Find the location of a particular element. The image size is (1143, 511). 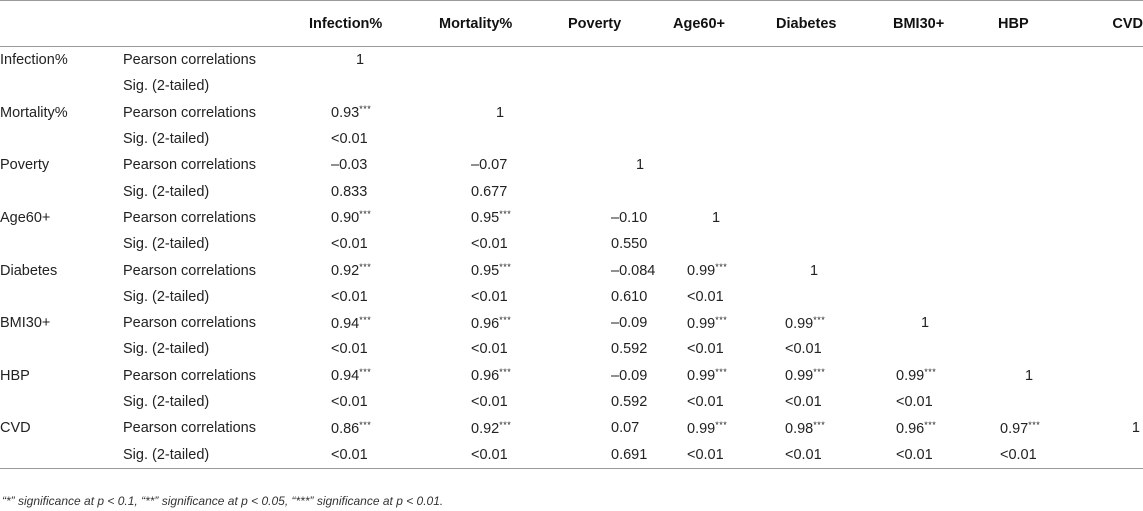

table-cell: 0.93*** is located at coordinates (374, 113).